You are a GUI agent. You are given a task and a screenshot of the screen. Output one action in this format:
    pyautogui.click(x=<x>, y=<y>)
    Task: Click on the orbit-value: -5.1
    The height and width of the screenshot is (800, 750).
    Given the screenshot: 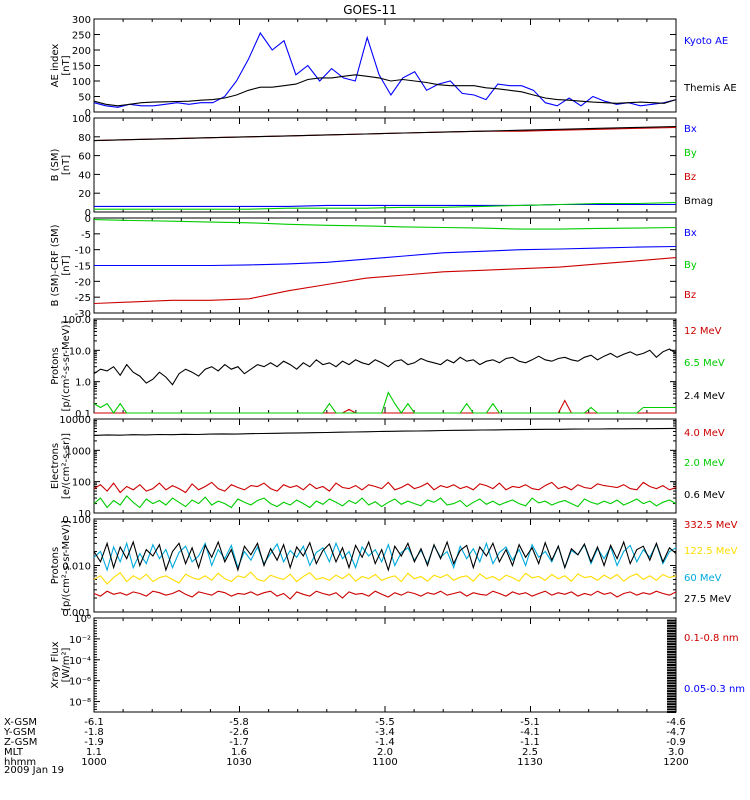 What is the action you would take?
    pyautogui.click(x=530, y=722)
    